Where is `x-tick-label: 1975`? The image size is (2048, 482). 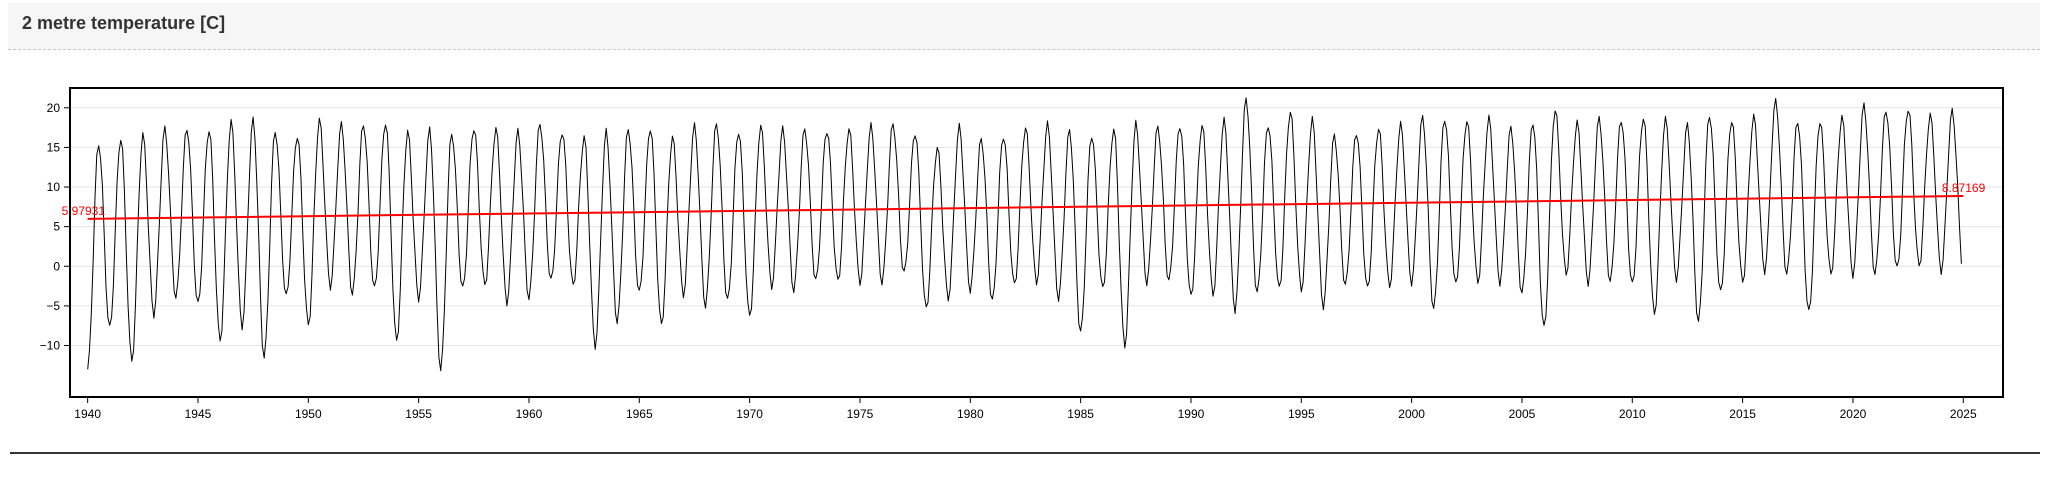 x-tick-label: 1975 is located at coordinates (860, 413).